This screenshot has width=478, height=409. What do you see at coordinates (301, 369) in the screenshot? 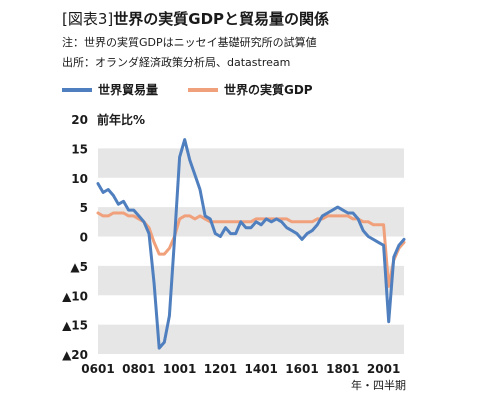
I see `x-tick-label: 1601` at bounding box center [301, 369].